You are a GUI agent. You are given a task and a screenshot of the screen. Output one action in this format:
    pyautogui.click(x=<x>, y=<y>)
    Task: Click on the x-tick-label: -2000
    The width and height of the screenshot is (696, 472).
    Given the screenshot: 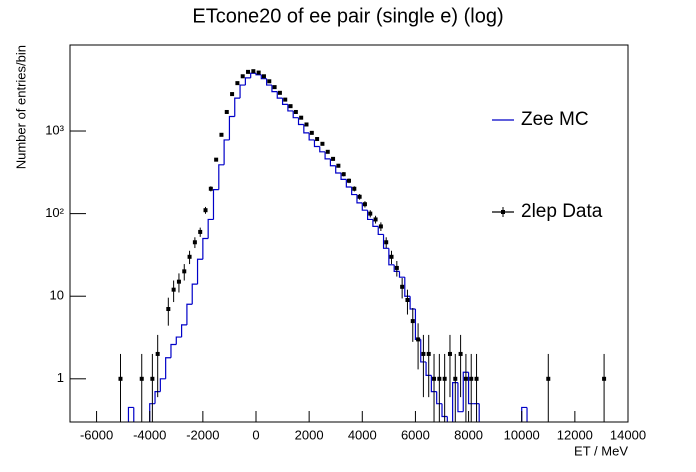 What is the action you would take?
    pyautogui.click(x=202, y=434)
    